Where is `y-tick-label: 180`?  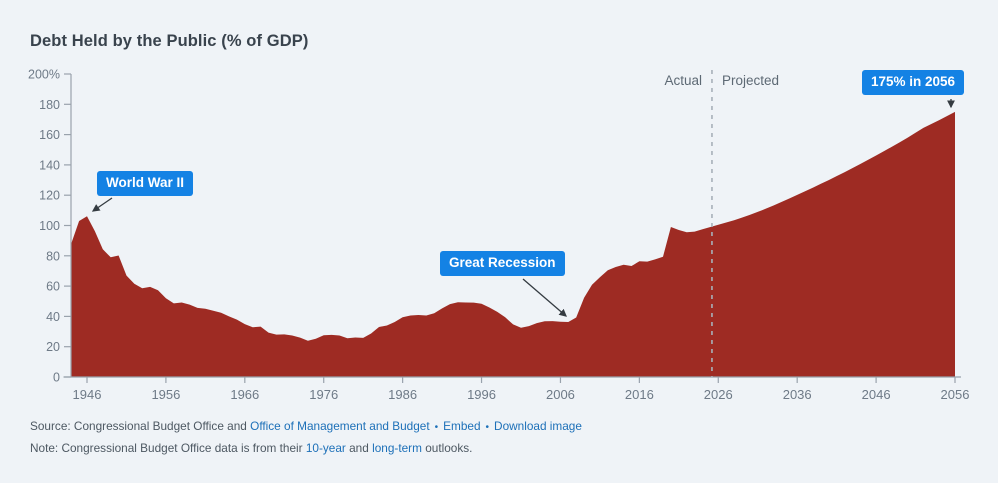 y-tick-label: 180 is located at coordinates (49, 105).